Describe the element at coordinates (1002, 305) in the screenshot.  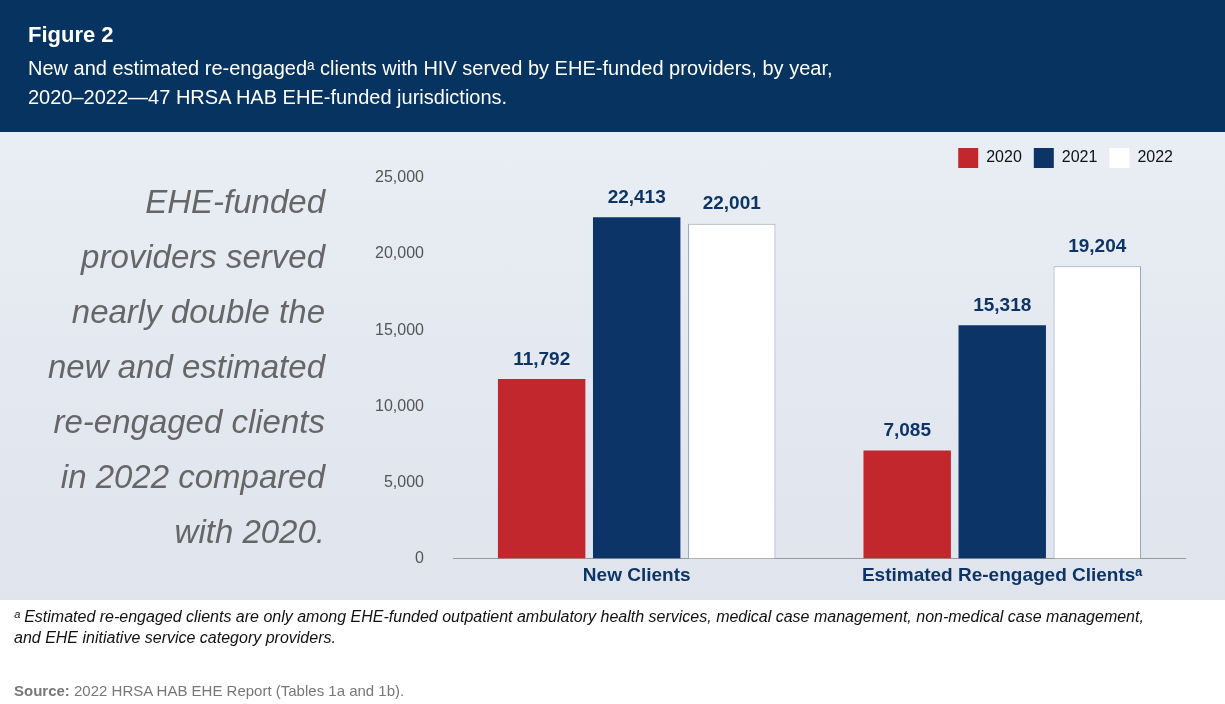
I see `data-label: 15,318` at that location.